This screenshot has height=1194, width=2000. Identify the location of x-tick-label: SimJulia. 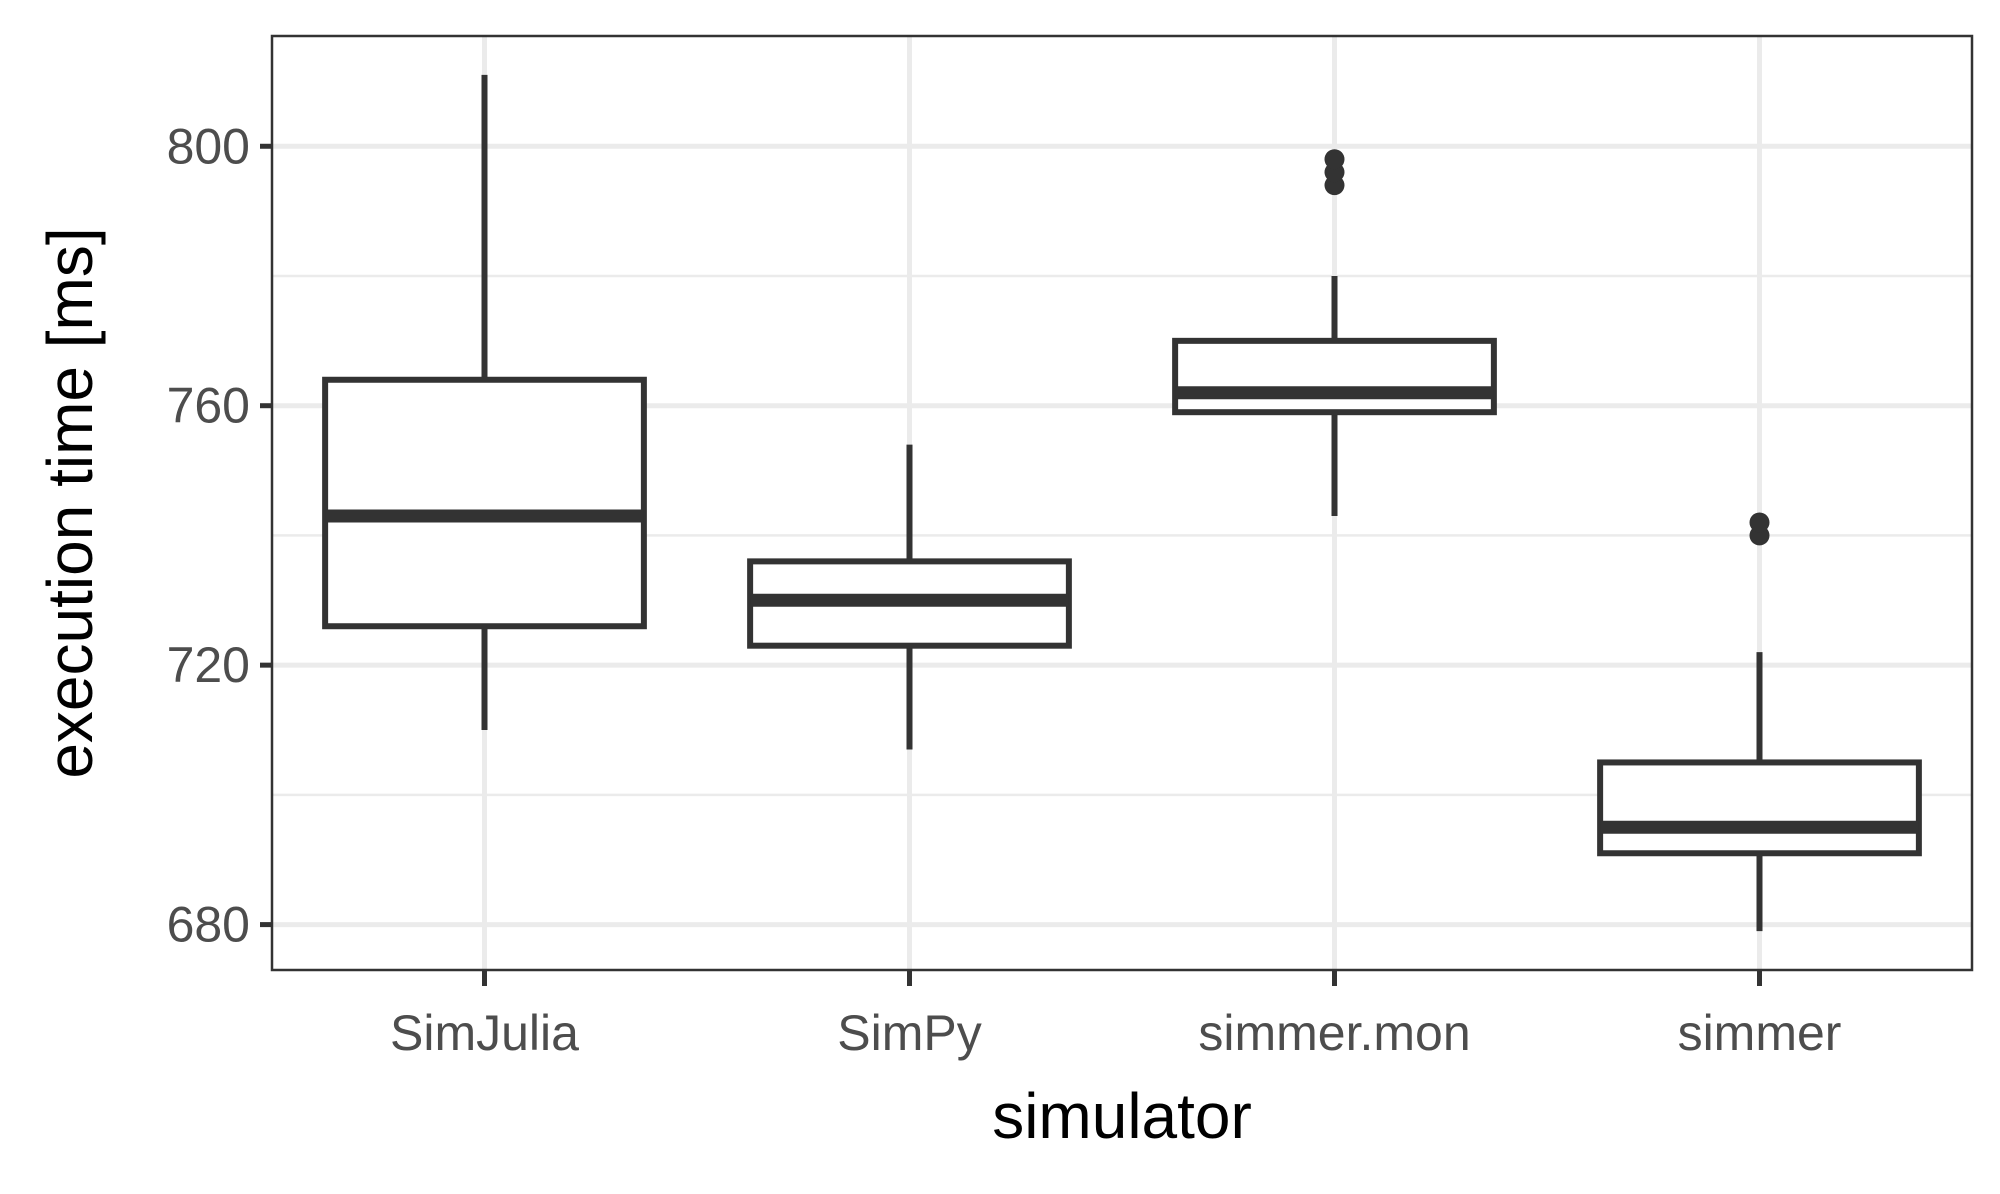
(484, 1033).